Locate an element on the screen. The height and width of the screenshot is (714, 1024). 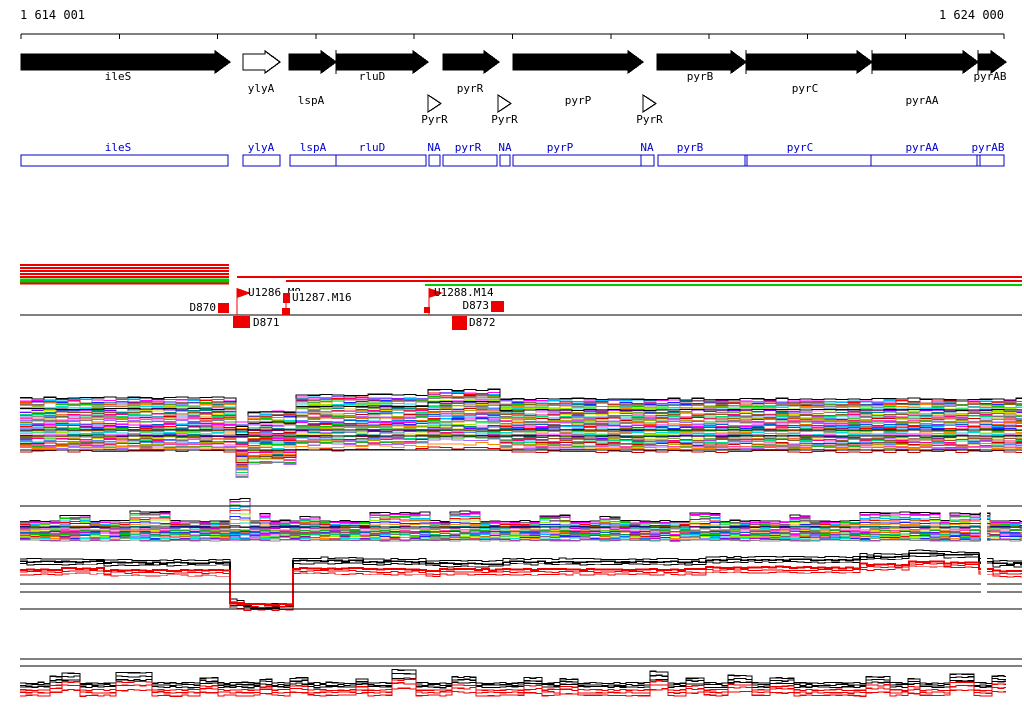
gene-arrow-pyrAB is located at coordinates (992, 62).